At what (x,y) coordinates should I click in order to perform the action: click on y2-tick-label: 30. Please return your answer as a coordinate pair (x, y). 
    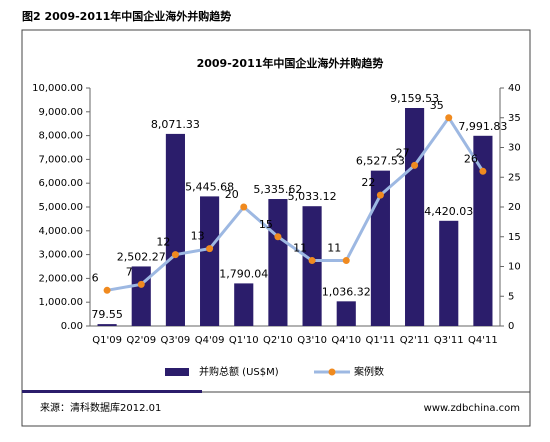
    Looking at the image, I should click on (514, 148).